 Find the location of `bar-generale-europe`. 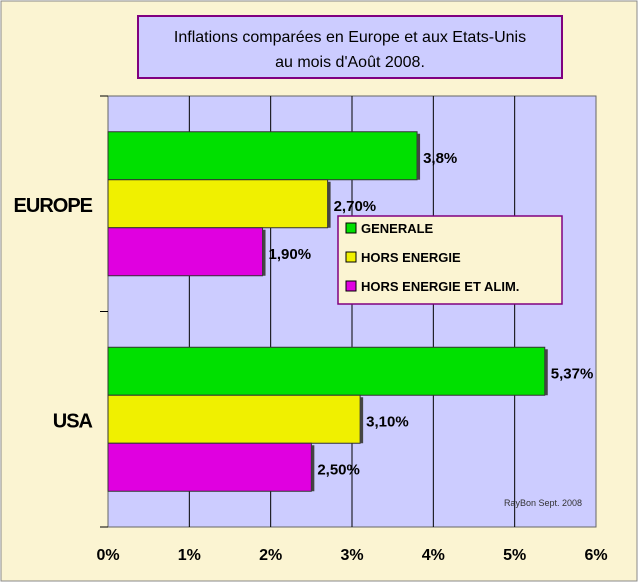

bar-generale-europe is located at coordinates (262, 156).